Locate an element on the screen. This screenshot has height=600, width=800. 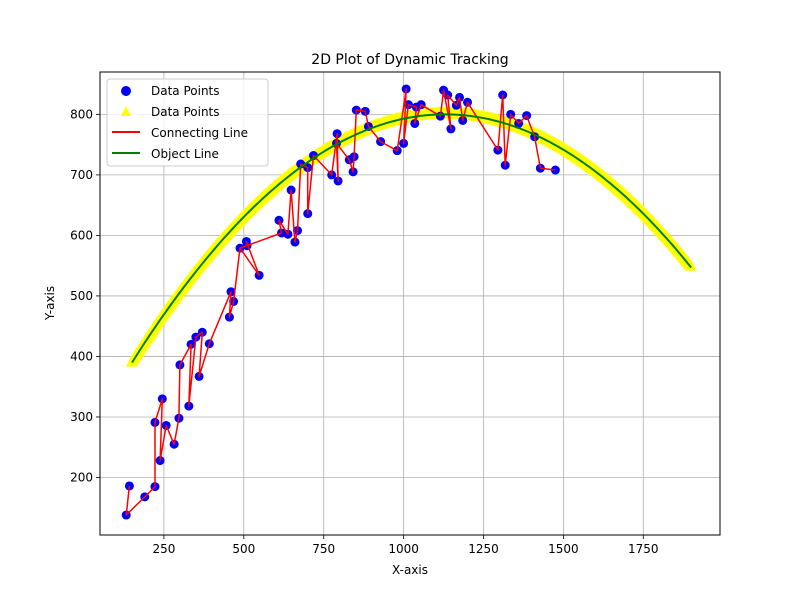
y-ticks: 200 300 400 500 600 700 800 is located at coordinates (85, 296).